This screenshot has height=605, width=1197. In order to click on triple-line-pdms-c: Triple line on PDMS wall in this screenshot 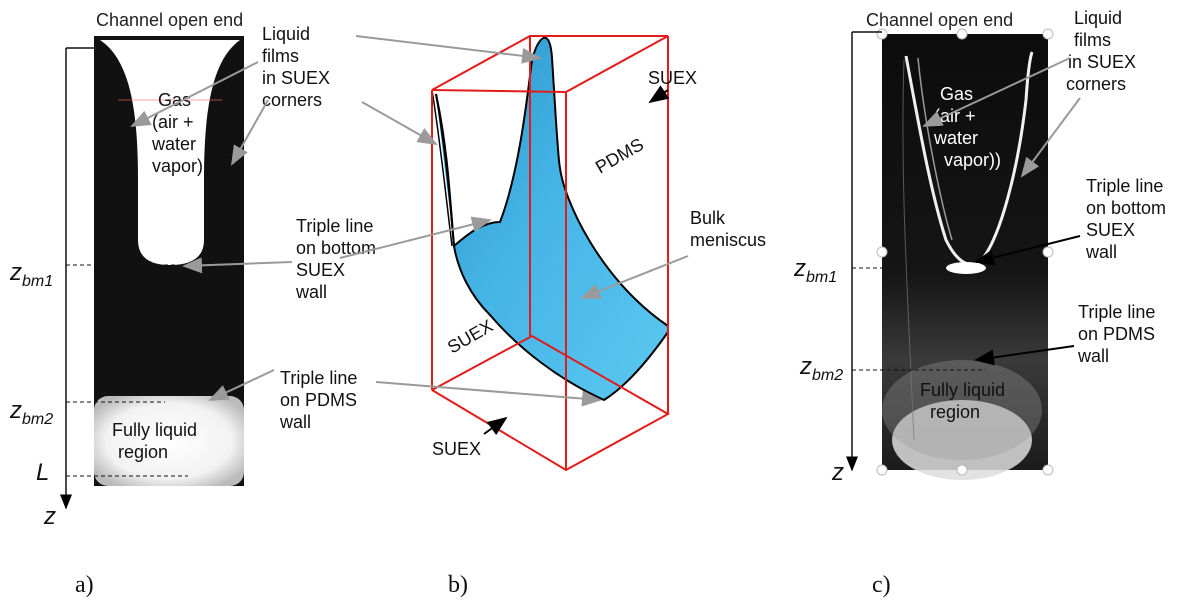, I will do `click(1118, 334)`.